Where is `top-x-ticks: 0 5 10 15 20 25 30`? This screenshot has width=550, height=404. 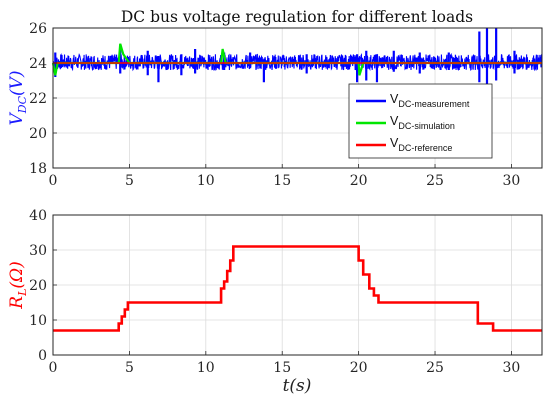 top-x-ticks: 0 5 10 15 20 25 30 is located at coordinates (285, 176).